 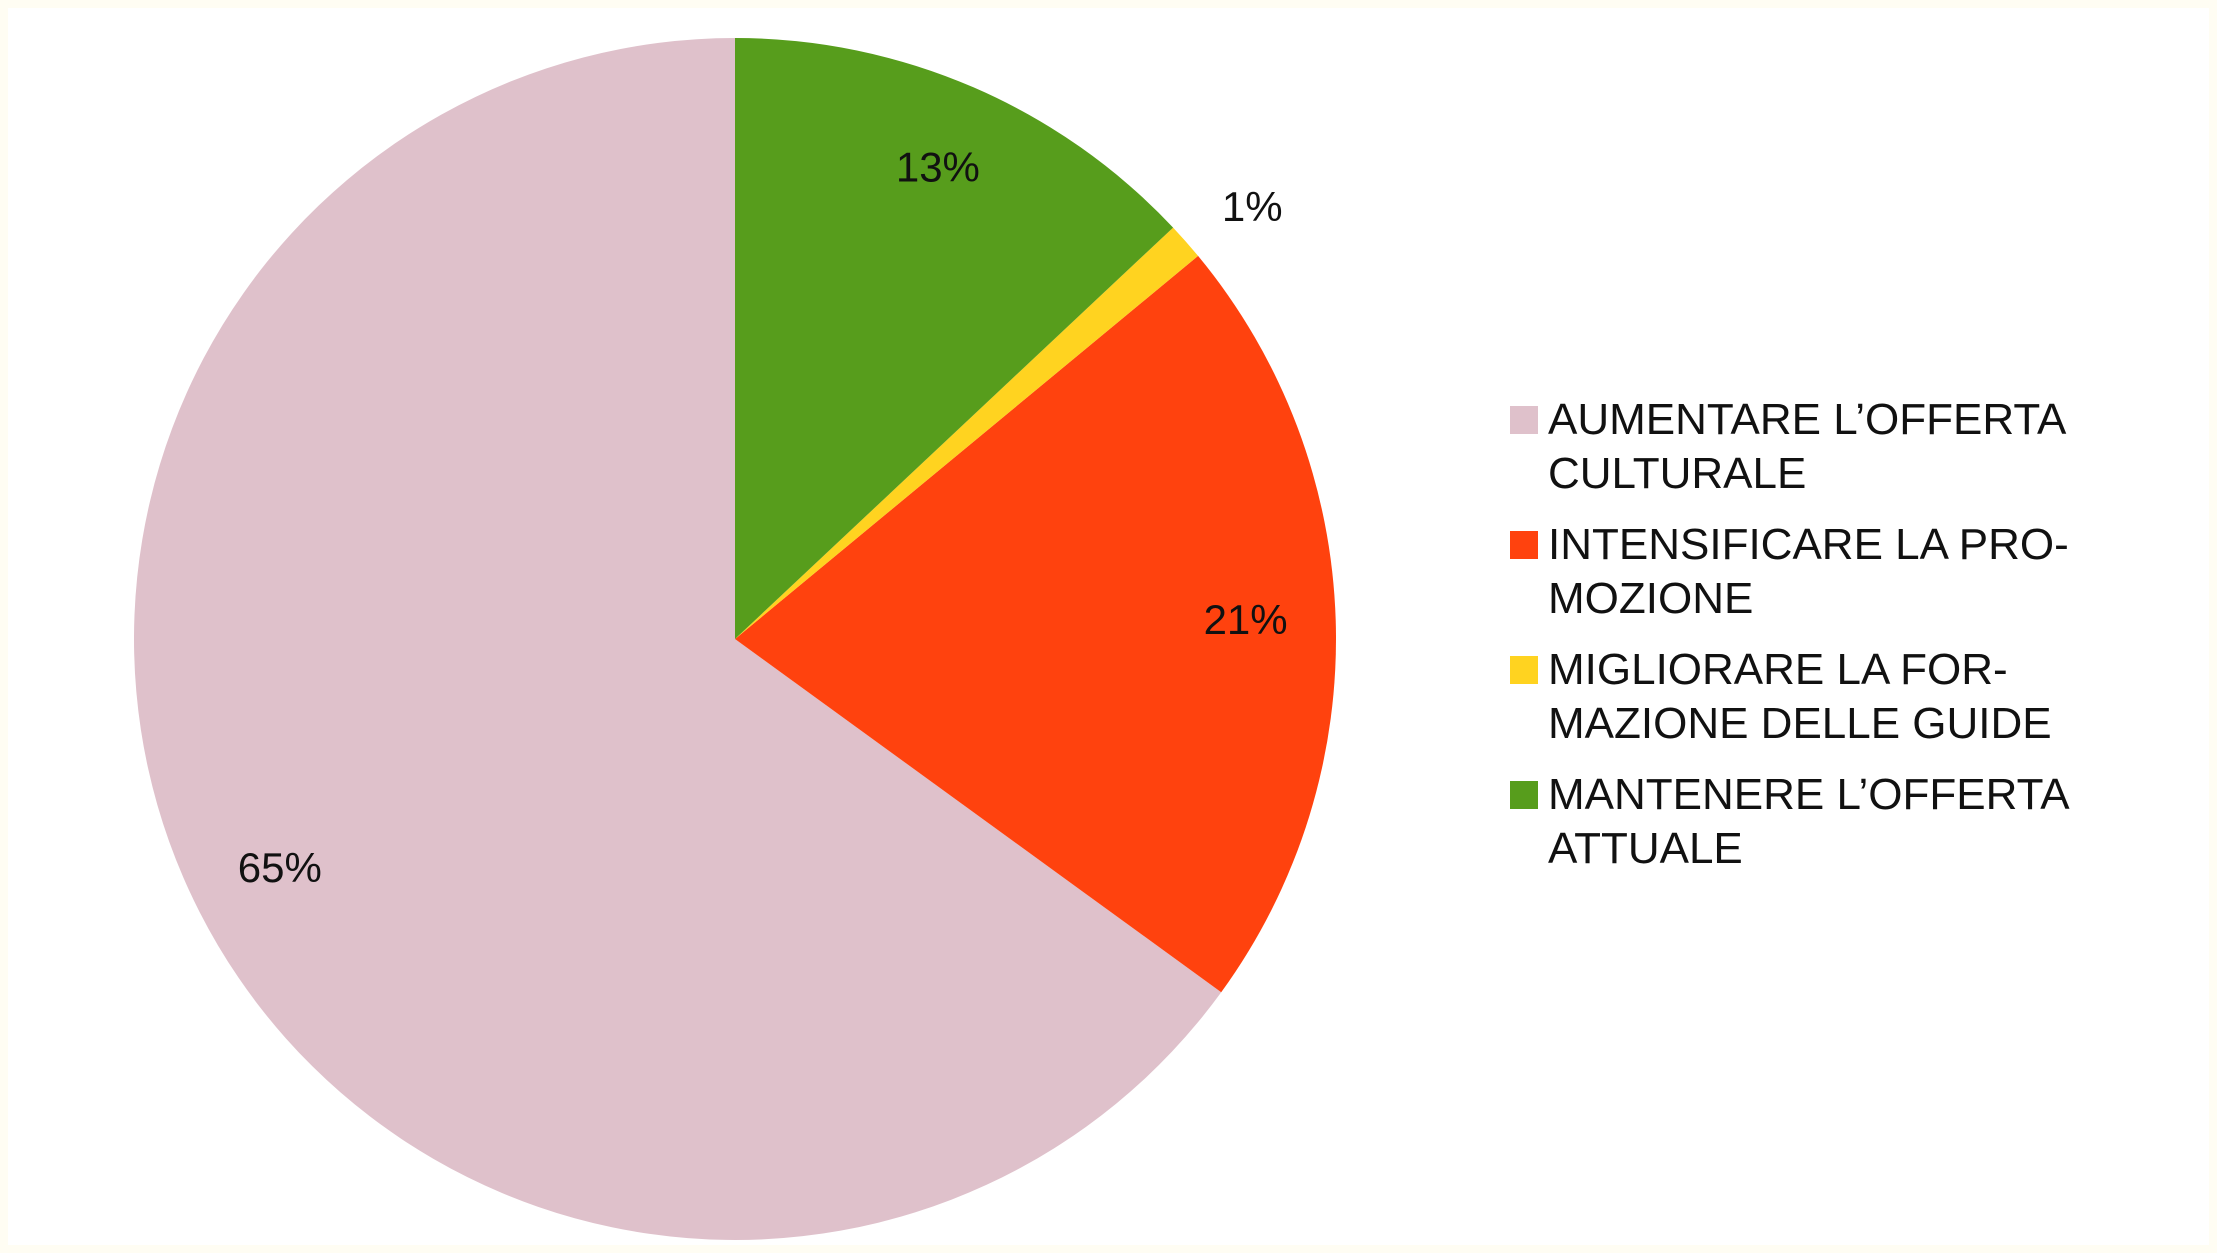 I want to click on legend-entry: MANTENERE L’OFFERTA ATTUALE, so click(x=1790, y=822).